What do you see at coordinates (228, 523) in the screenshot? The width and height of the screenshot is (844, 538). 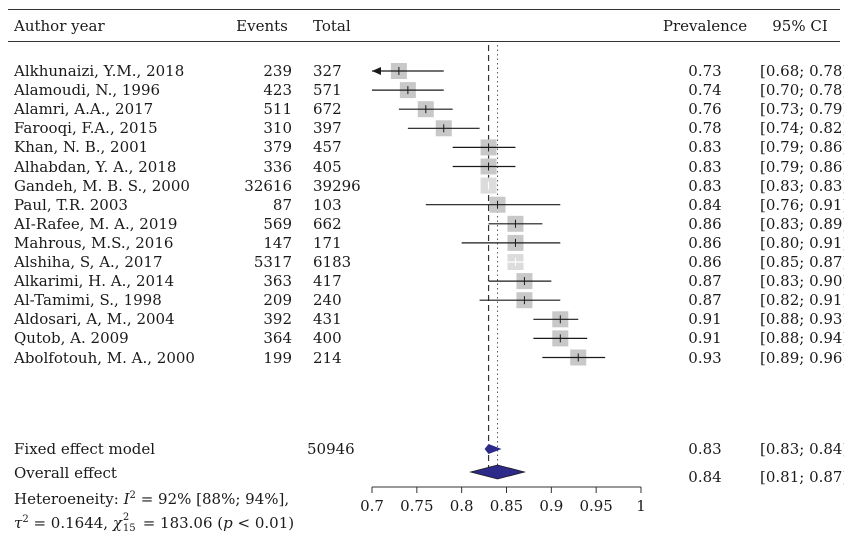 I see `p-symbol: p` at bounding box center [228, 523].